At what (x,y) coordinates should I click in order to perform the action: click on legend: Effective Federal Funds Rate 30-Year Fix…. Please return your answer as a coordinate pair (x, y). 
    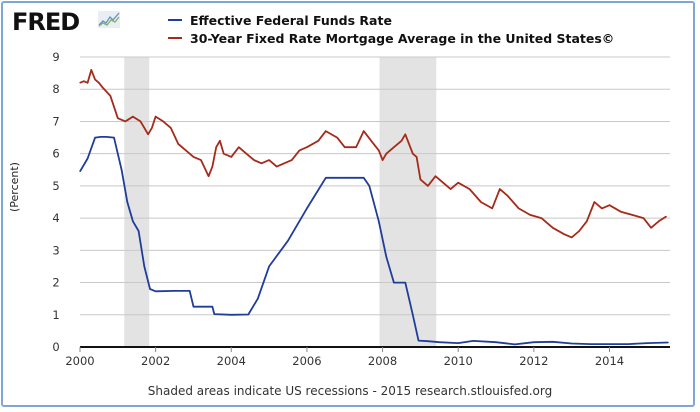
    Looking at the image, I should click on (391, 29).